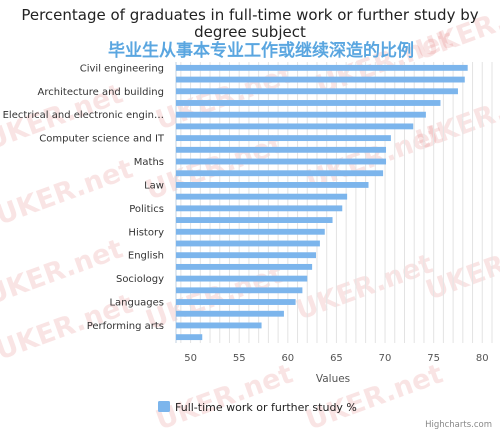 The image size is (500, 433). What do you see at coordinates (125, 326) in the screenshot?
I see `category-label: Performing arts` at bounding box center [125, 326].